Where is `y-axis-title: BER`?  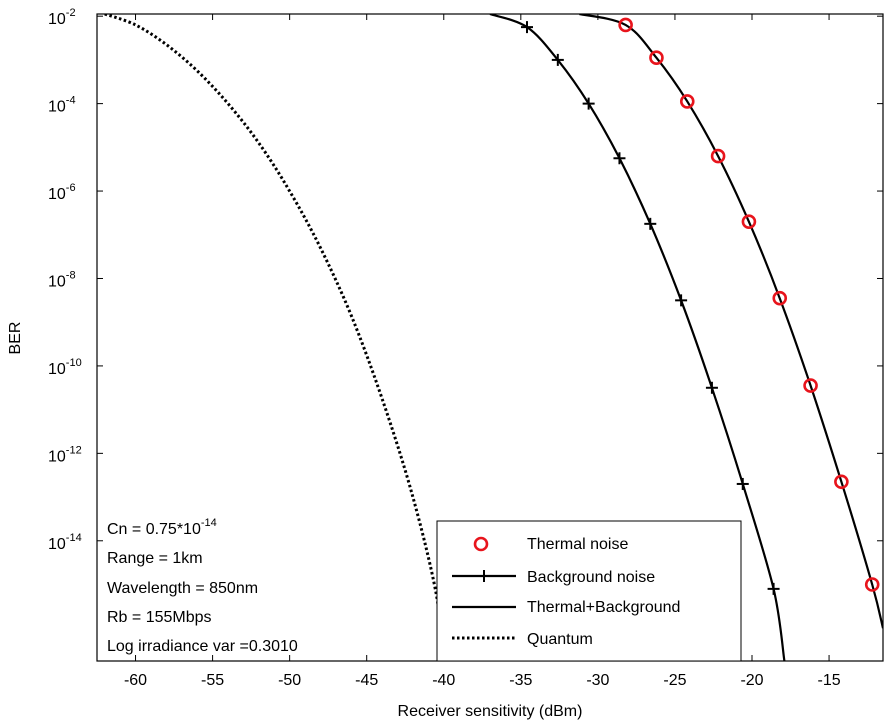
y-axis-title: BER is located at coordinates (15, 338).